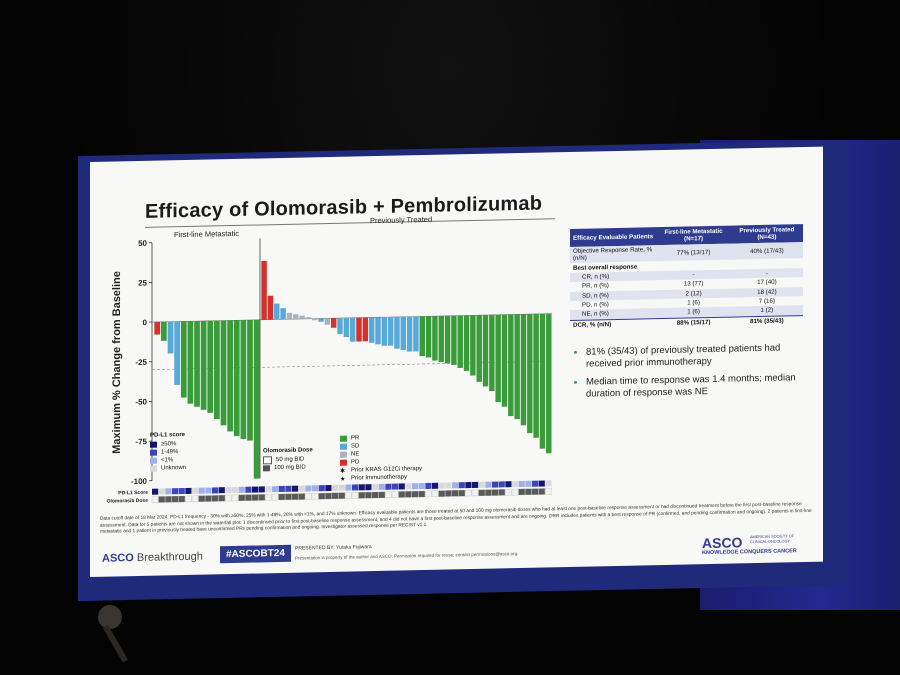  What do you see at coordinates (772, 539) in the screenshot?
I see `asco-logo-subtitle: AMERICAN SOCIETY OF CLINICAL ONCOLOGY` at bounding box center [772, 539].